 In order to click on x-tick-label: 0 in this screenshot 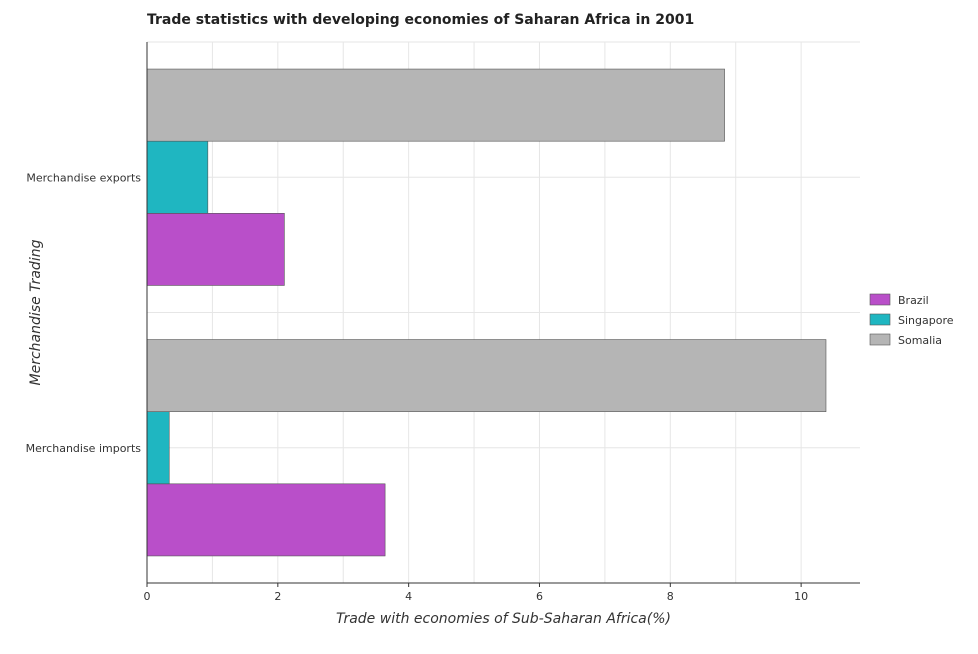, I will do `click(147, 596)`.